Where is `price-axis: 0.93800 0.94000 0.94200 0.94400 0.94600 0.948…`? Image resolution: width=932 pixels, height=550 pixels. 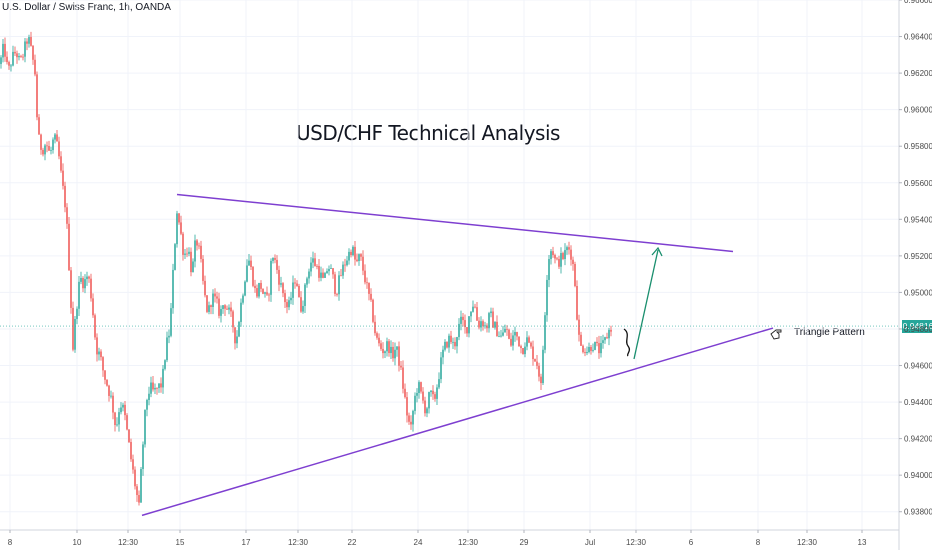 price-axis: 0.93800 0.94000 0.94200 0.94400 0.94600 0.948… is located at coordinates (915, 275).